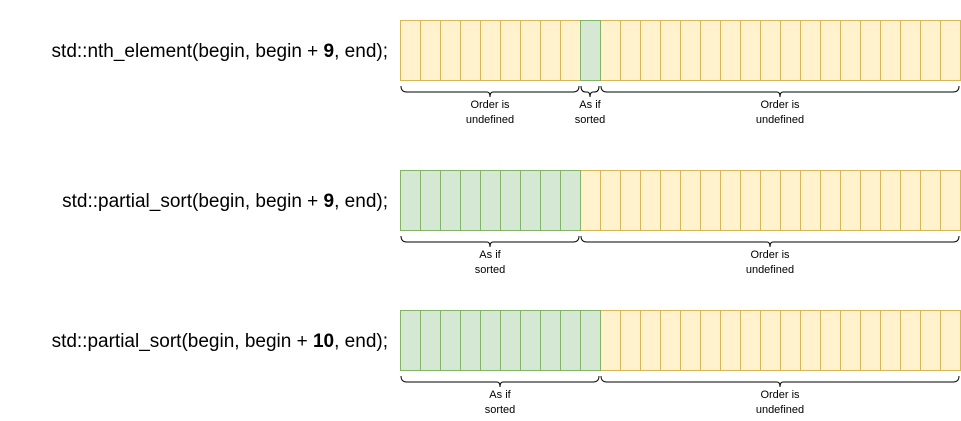  Describe the element at coordinates (323, 341) in the screenshot. I see `code-number: 10` at that location.